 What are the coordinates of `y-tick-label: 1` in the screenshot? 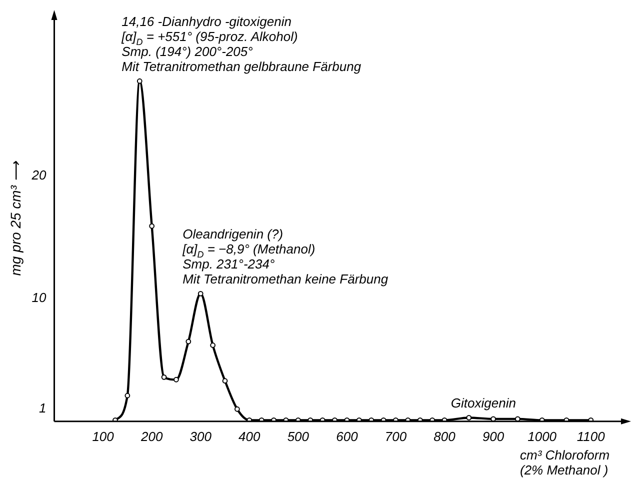 It's located at (42, 408).